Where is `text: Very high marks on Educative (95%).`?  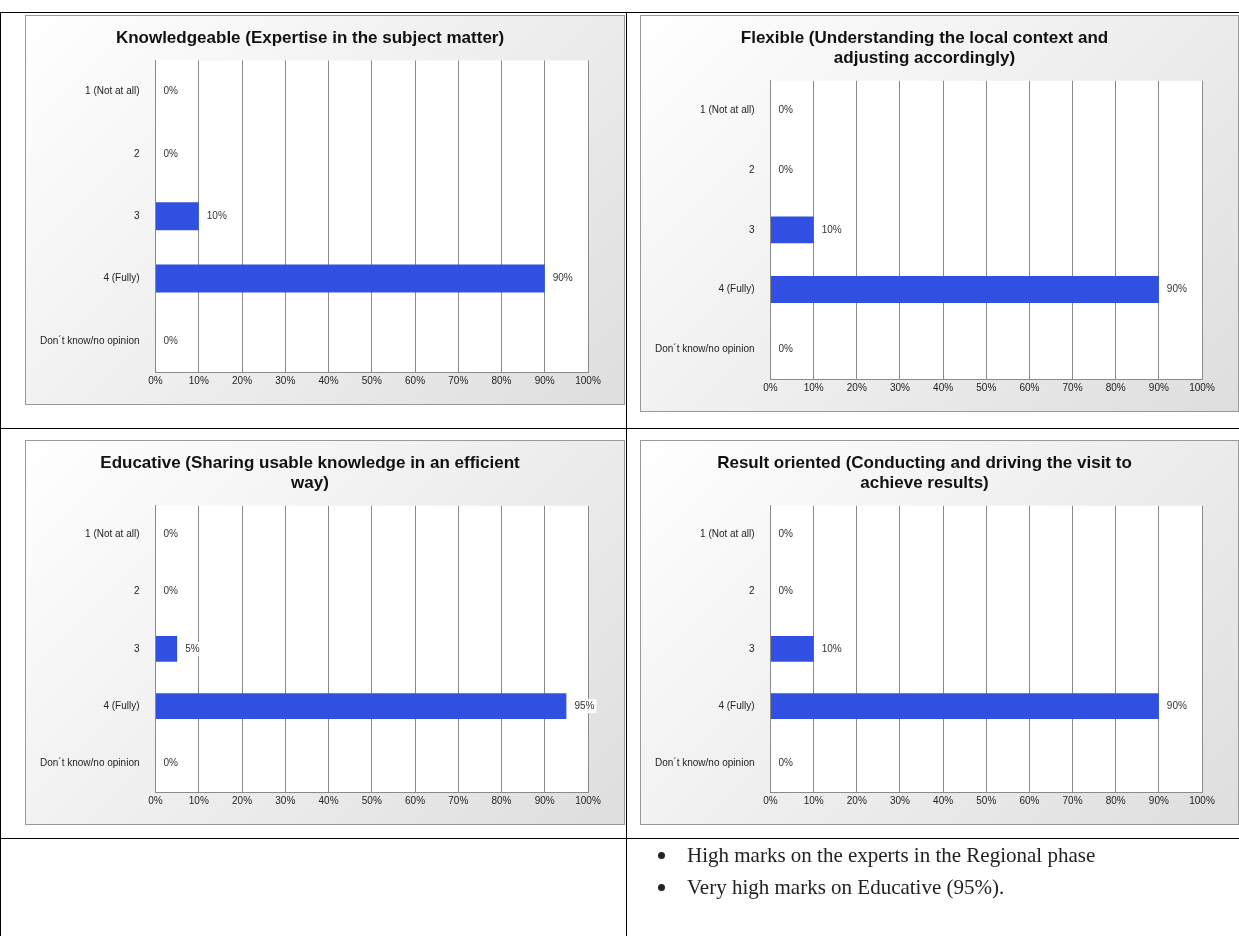
text: Very high marks on Educative (95%). is located at coordinates (846, 887).